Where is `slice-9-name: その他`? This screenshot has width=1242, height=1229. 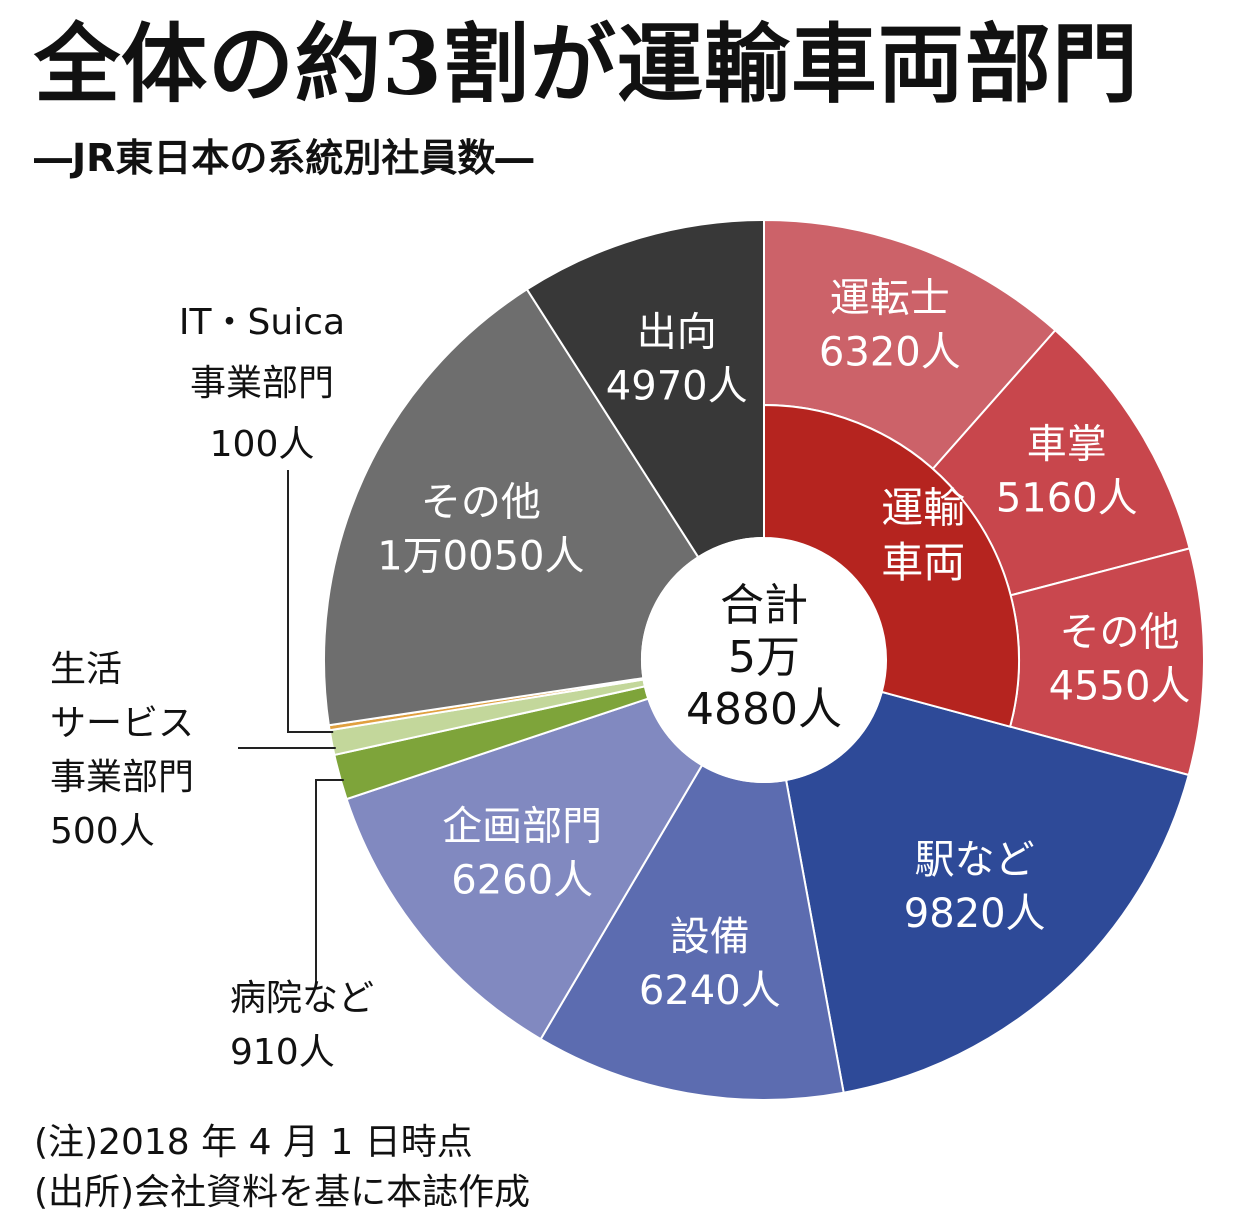 slice-9-name: その他 is located at coordinates (481, 502).